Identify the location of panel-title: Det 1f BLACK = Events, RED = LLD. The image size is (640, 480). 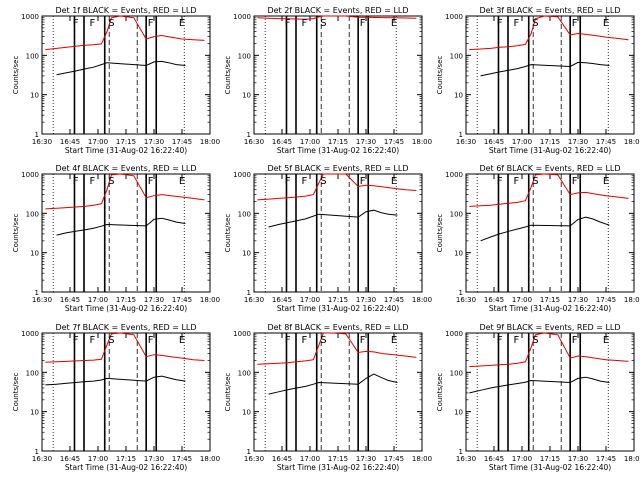
(125, 10).